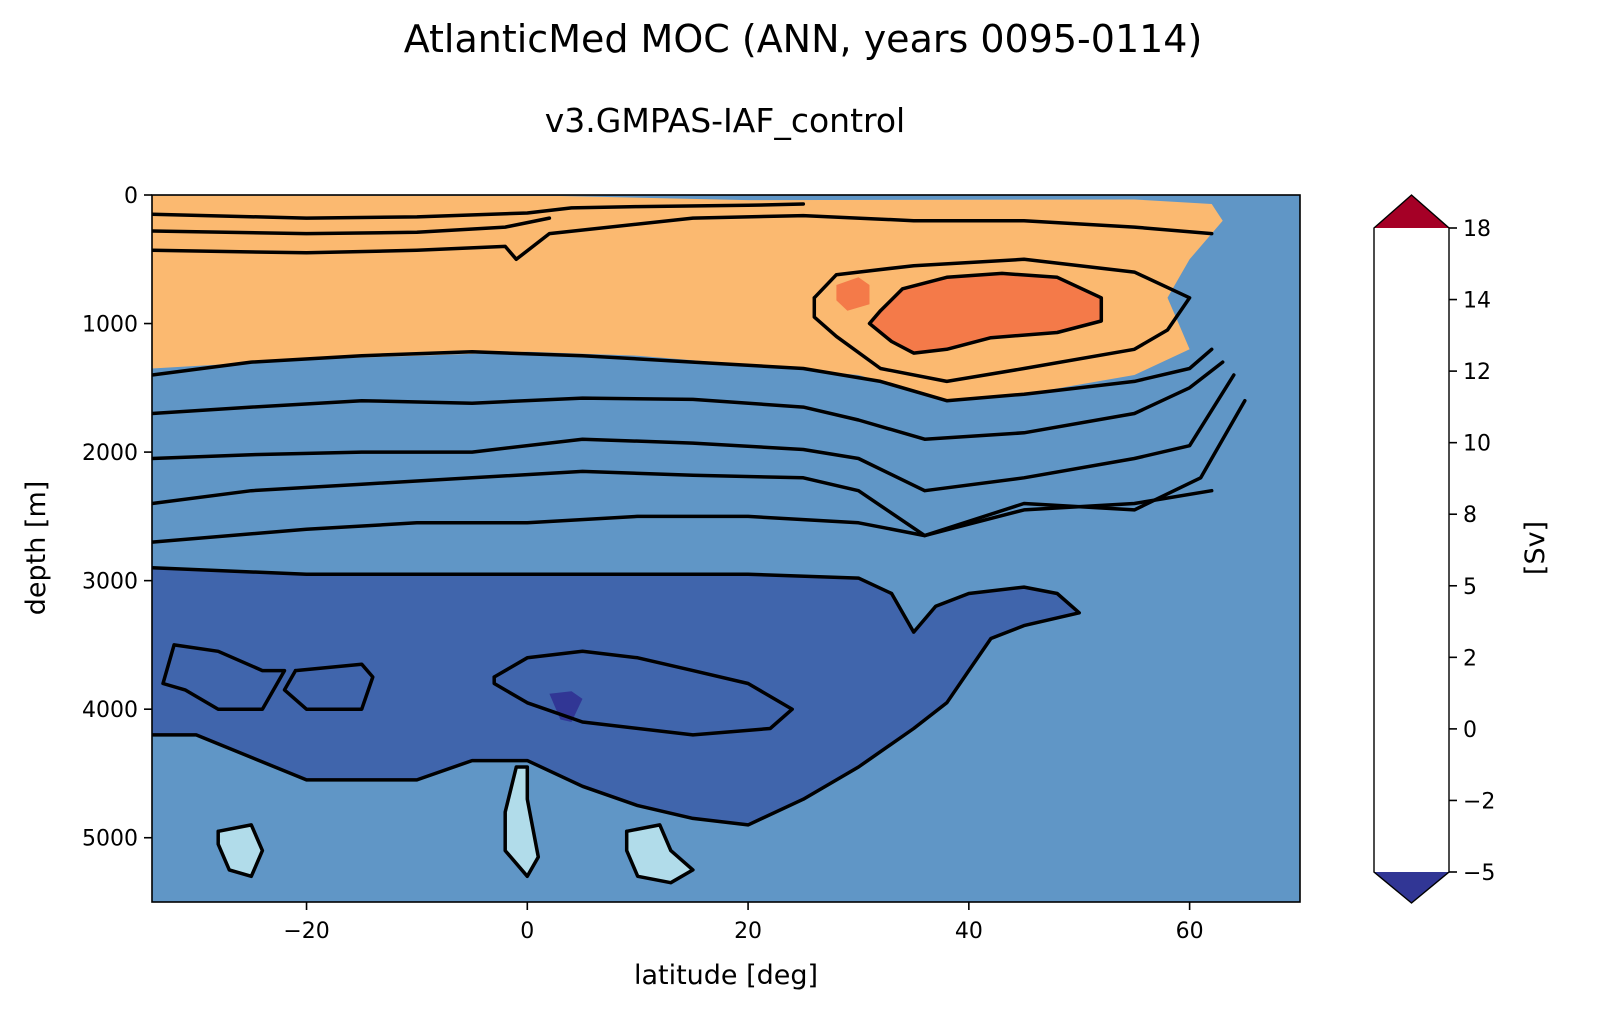  I want to click on colorbar-tick-label: 18, so click(1477, 229).